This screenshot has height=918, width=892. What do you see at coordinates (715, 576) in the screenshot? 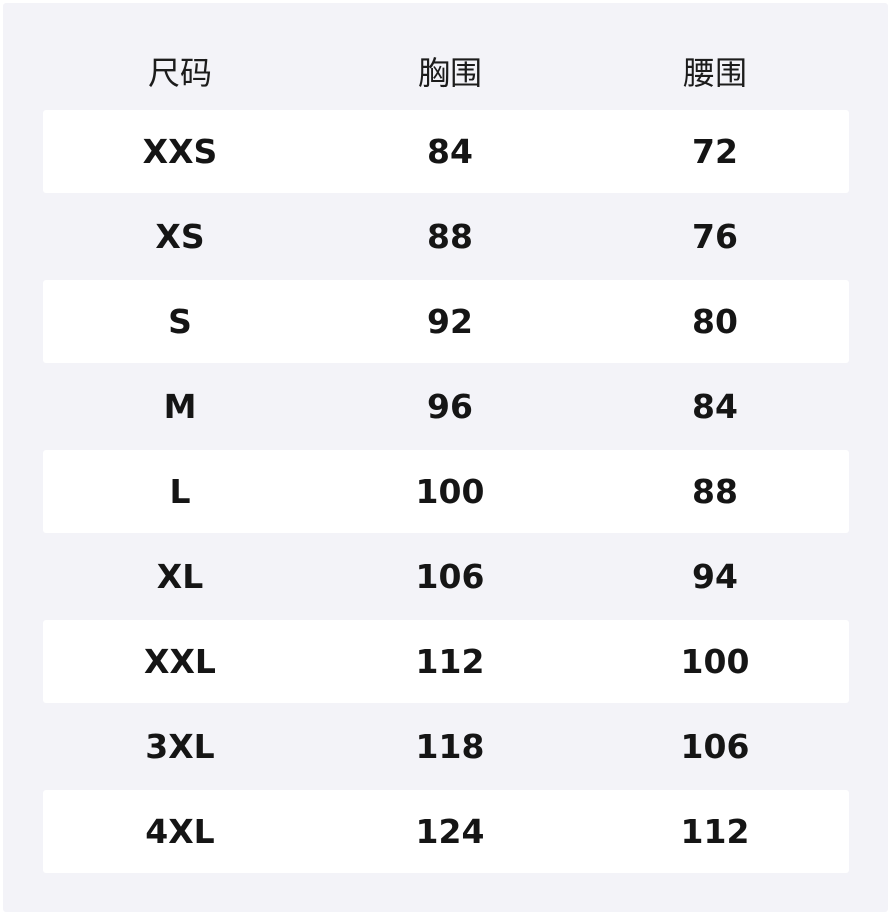
I see `waist-cell: 94` at bounding box center [715, 576].